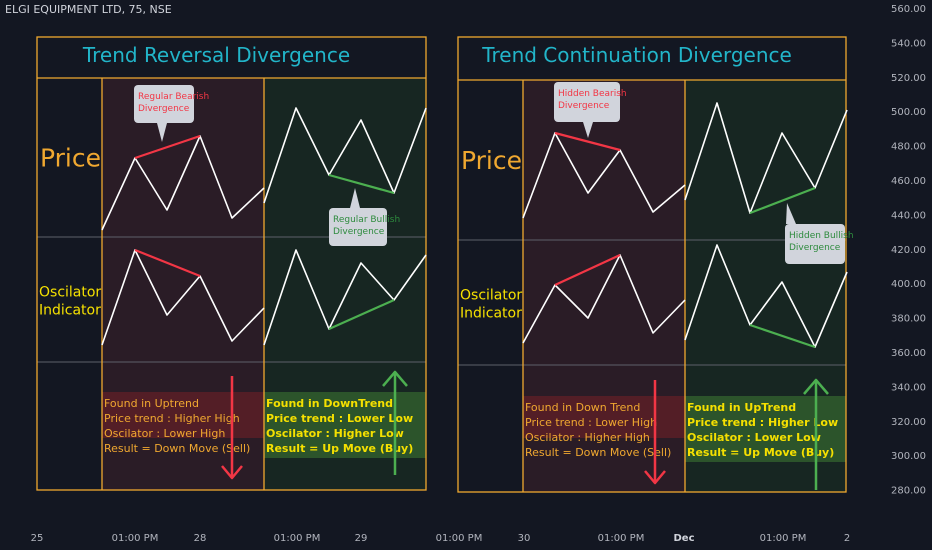 This screenshot has height=550, width=932. Describe the element at coordinates (908, 9) in the screenshot. I see `price-axis-tick-label: 560.00` at that location.